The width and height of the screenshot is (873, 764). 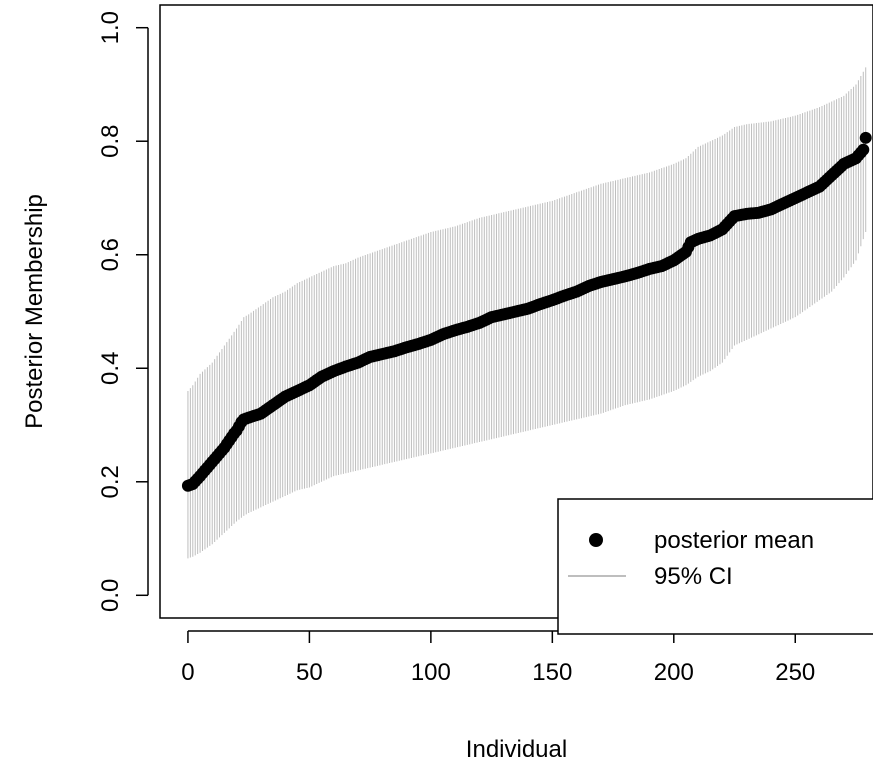 What do you see at coordinates (734, 540) in the screenshot?
I see `legend-label-mean: posterior mean` at bounding box center [734, 540].